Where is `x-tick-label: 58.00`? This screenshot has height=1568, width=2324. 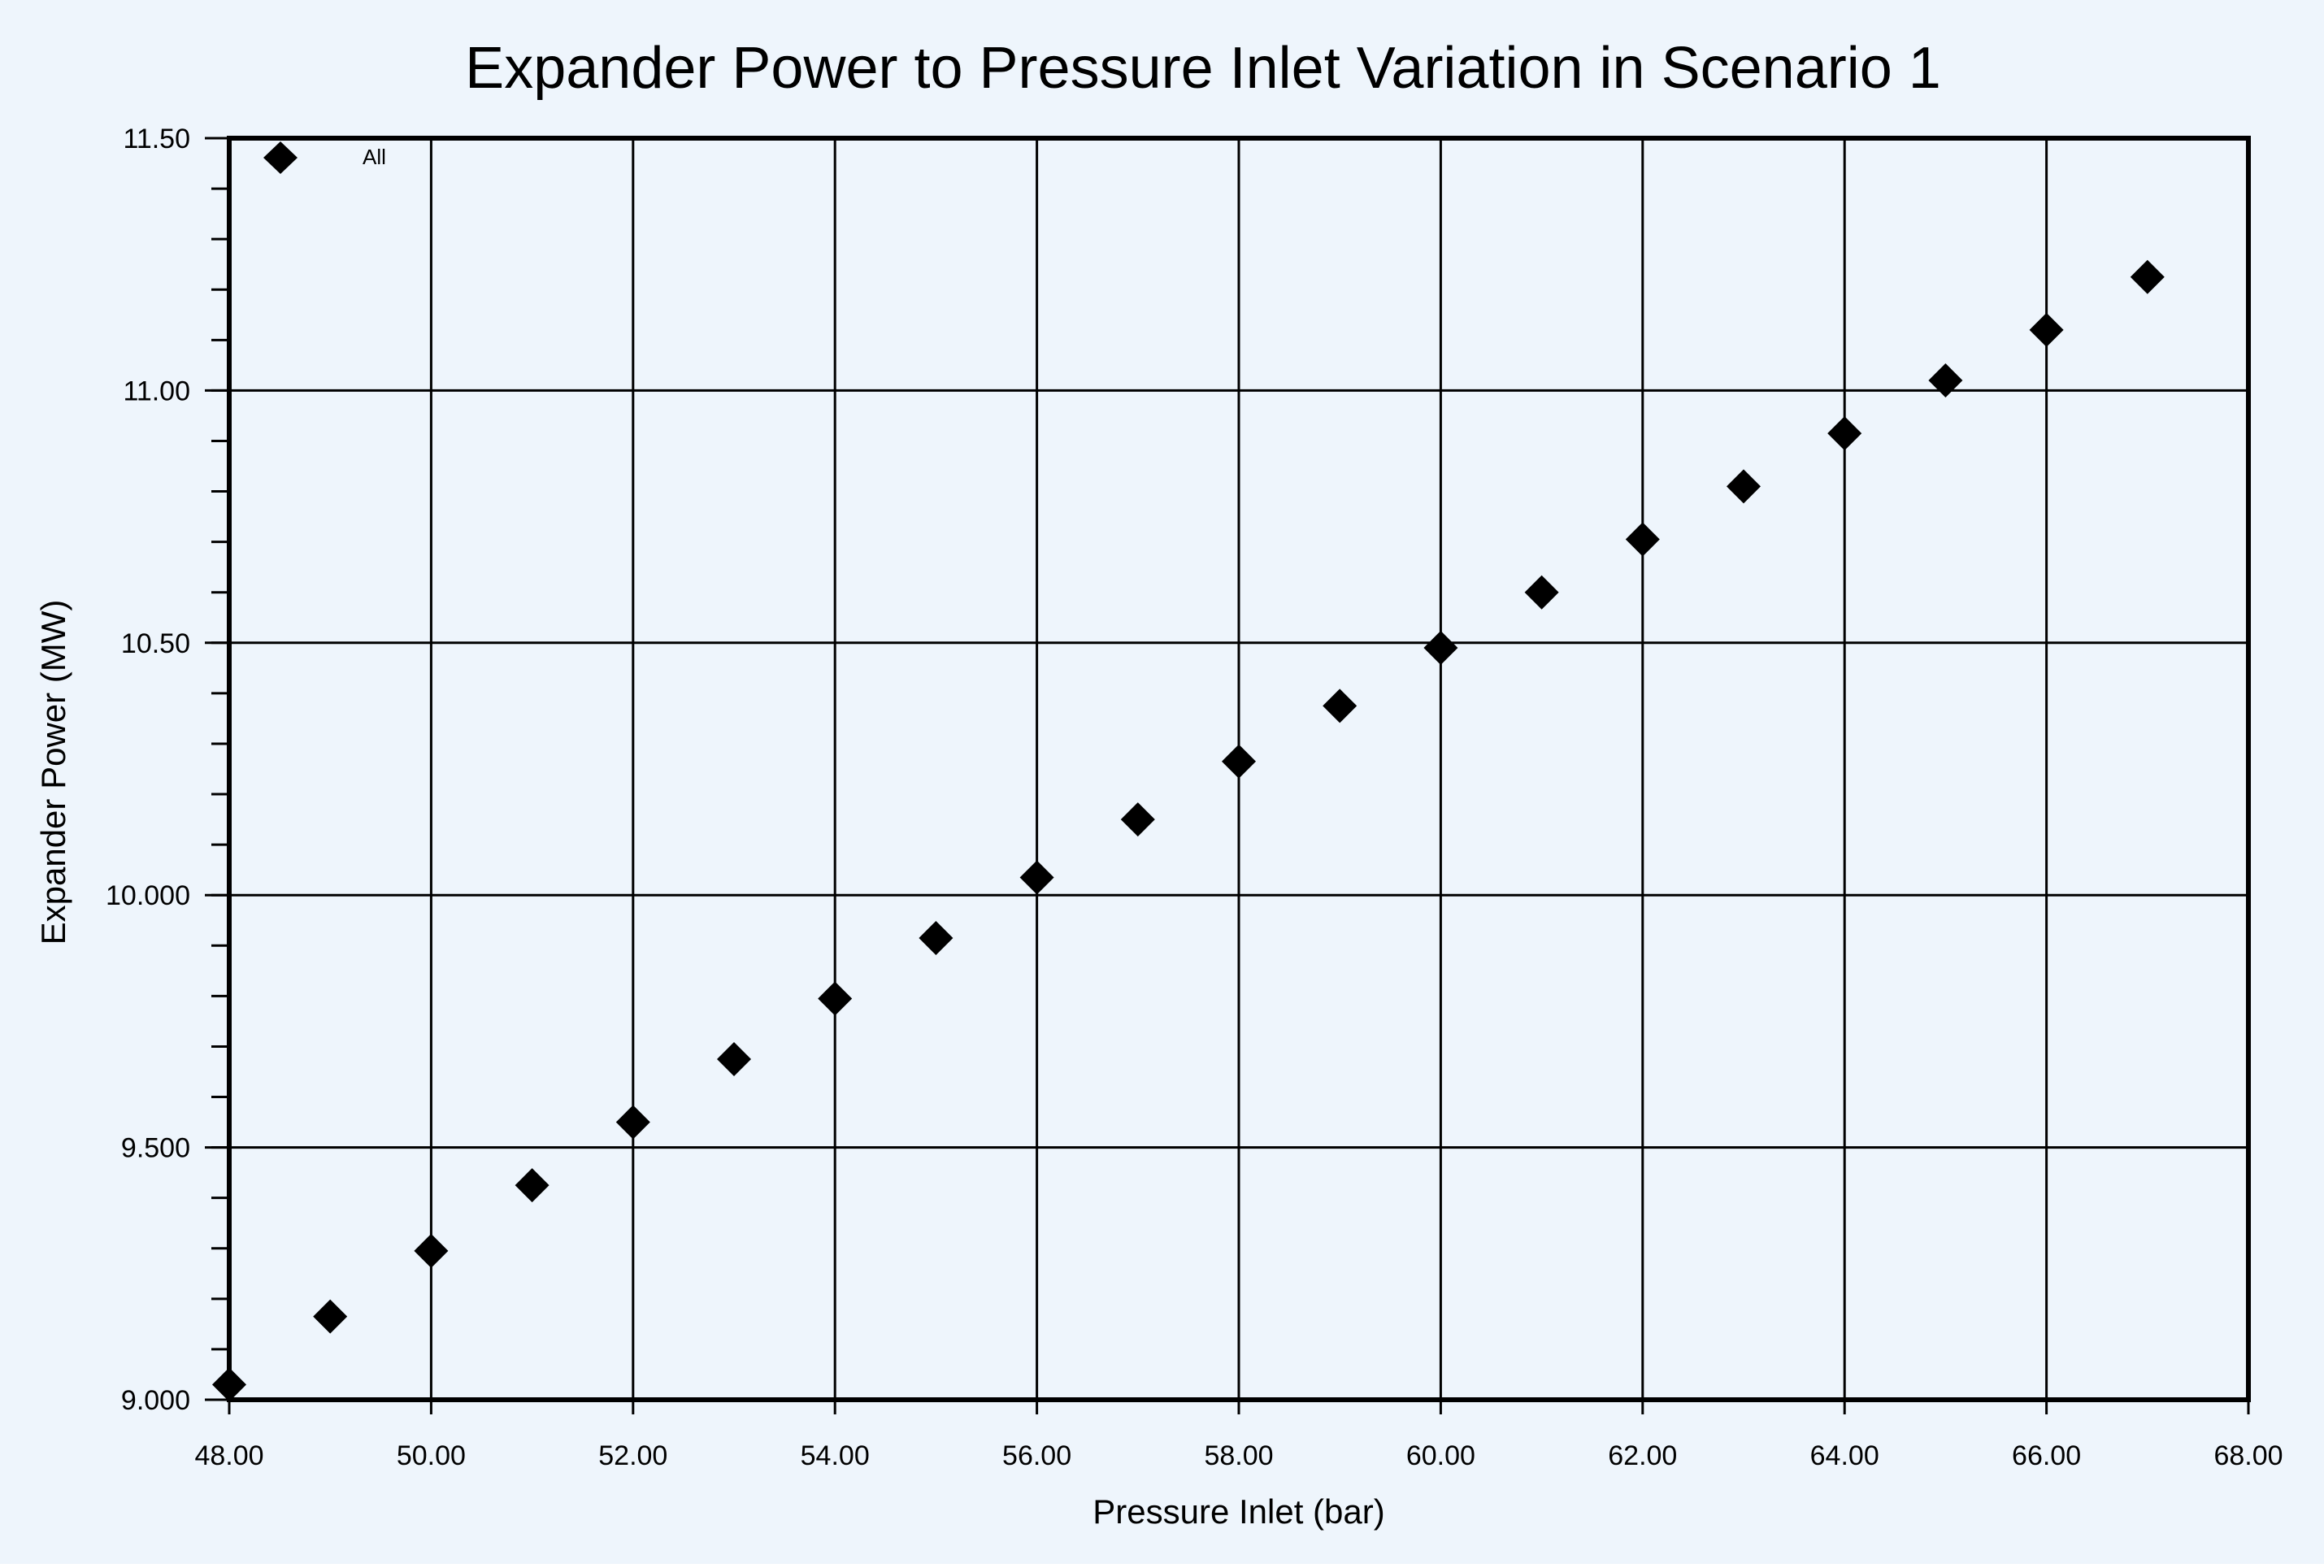 x-tick-label: 58.00 is located at coordinates (1238, 1455).